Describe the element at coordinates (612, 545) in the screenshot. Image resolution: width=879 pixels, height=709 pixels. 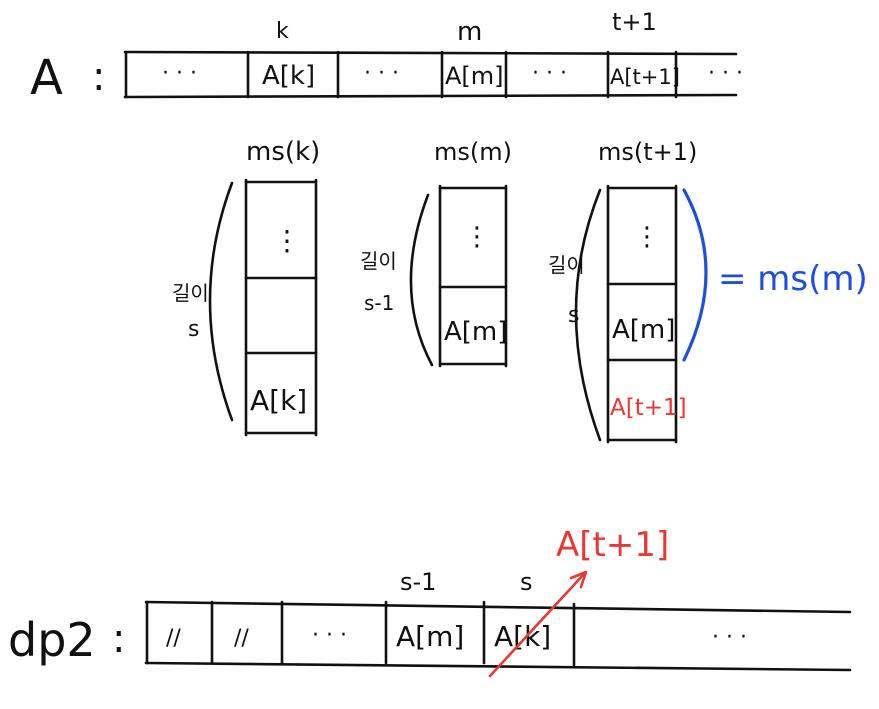
I see `replacement-label: A[t+1]` at that location.